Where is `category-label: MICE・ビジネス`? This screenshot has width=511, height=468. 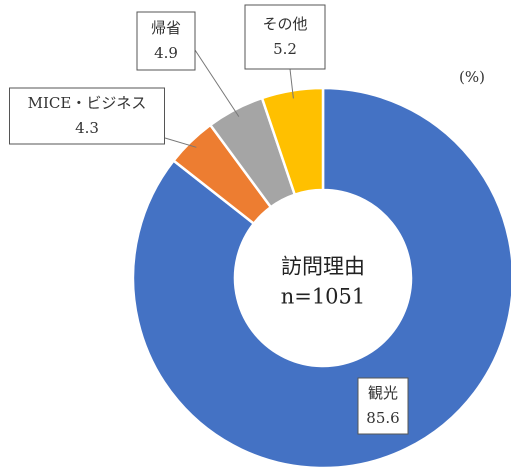
category-label: MICE・ビジネス is located at coordinates (87, 103).